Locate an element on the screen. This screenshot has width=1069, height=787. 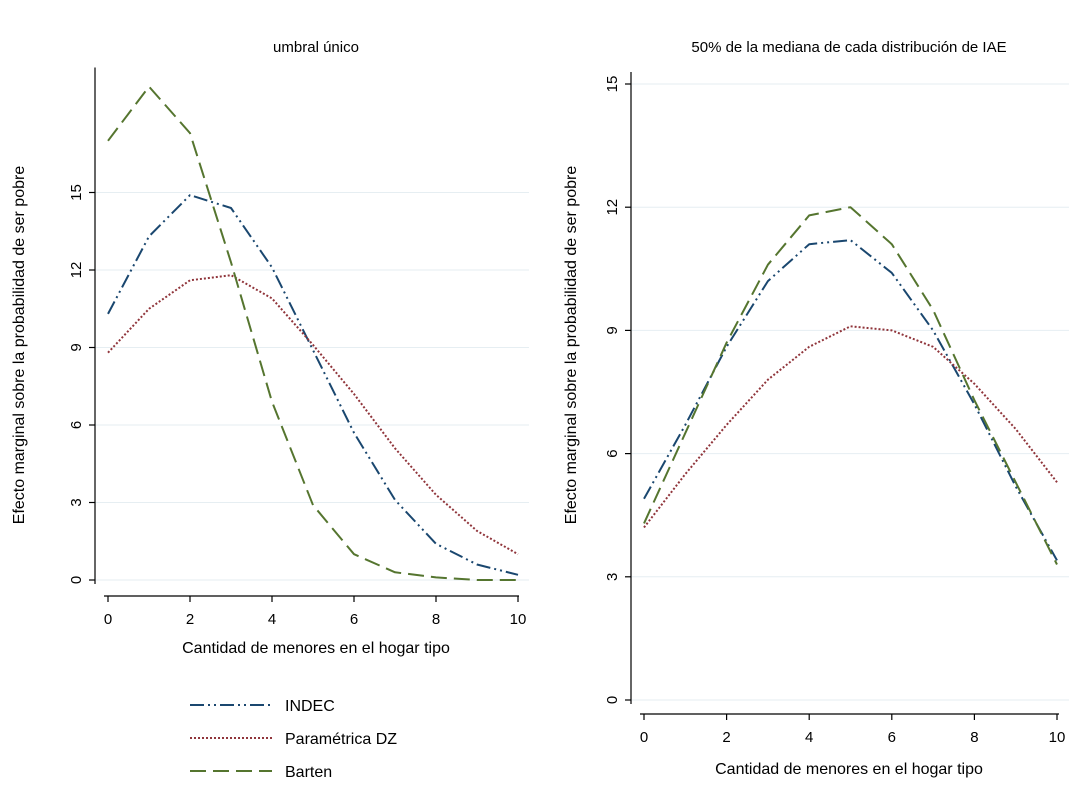
chart-title: umbral único is located at coordinates (316, 47).